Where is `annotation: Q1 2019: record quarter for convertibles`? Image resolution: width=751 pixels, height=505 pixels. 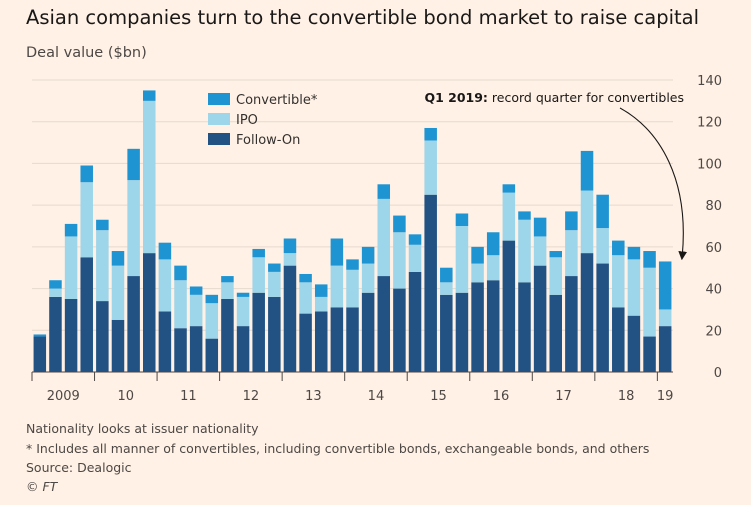
annotation: Q1 2019: record quarter for convertibles is located at coordinates (556, 175).